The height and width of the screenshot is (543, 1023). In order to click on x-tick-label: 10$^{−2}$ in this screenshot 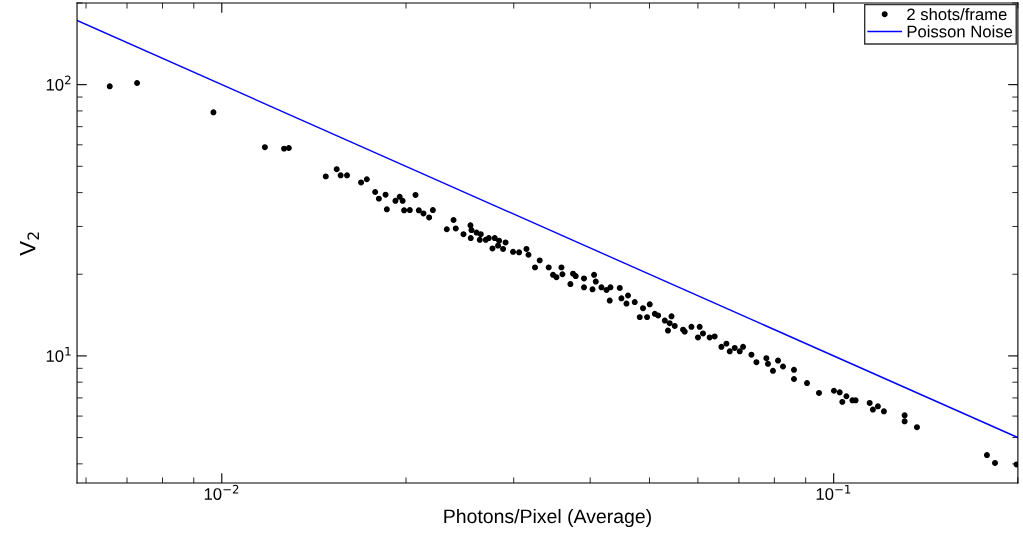, I will do `click(221, 492)`.